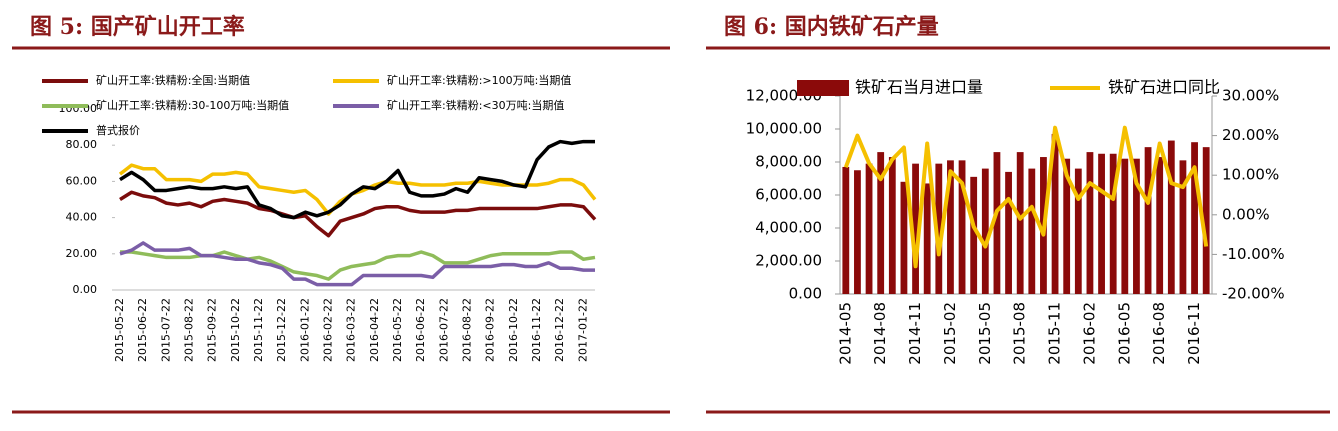  I want to click on legend-label: 矿山开工率:铁精粉:全国:当期值, so click(173, 80).